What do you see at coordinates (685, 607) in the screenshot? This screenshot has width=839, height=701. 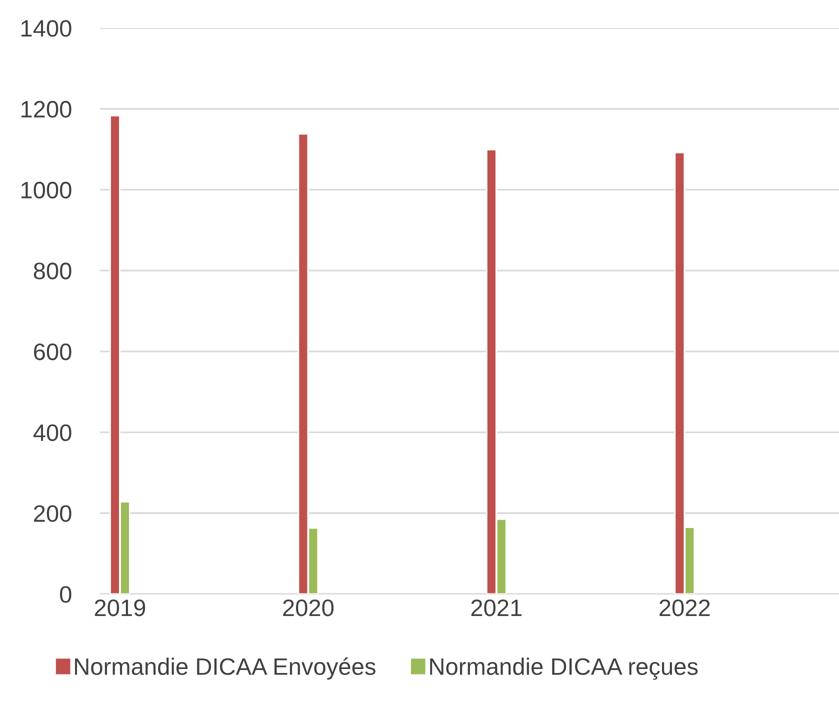 I see `x-tick-label: 2022` at bounding box center [685, 607].